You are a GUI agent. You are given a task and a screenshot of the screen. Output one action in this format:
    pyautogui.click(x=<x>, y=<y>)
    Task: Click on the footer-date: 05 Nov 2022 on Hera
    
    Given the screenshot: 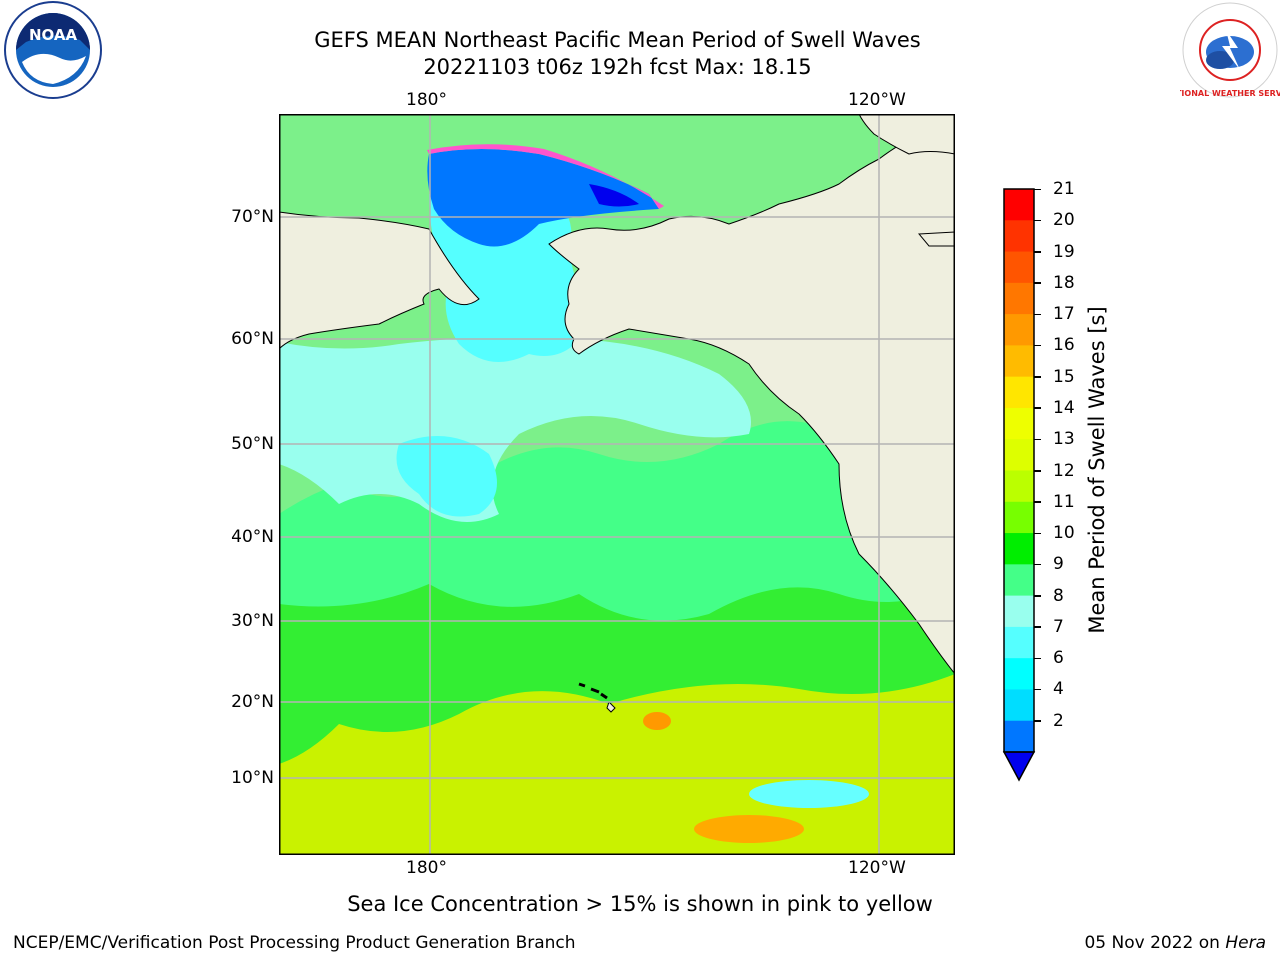 What is the action you would take?
    pyautogui.click(x=1175, y=943)
    